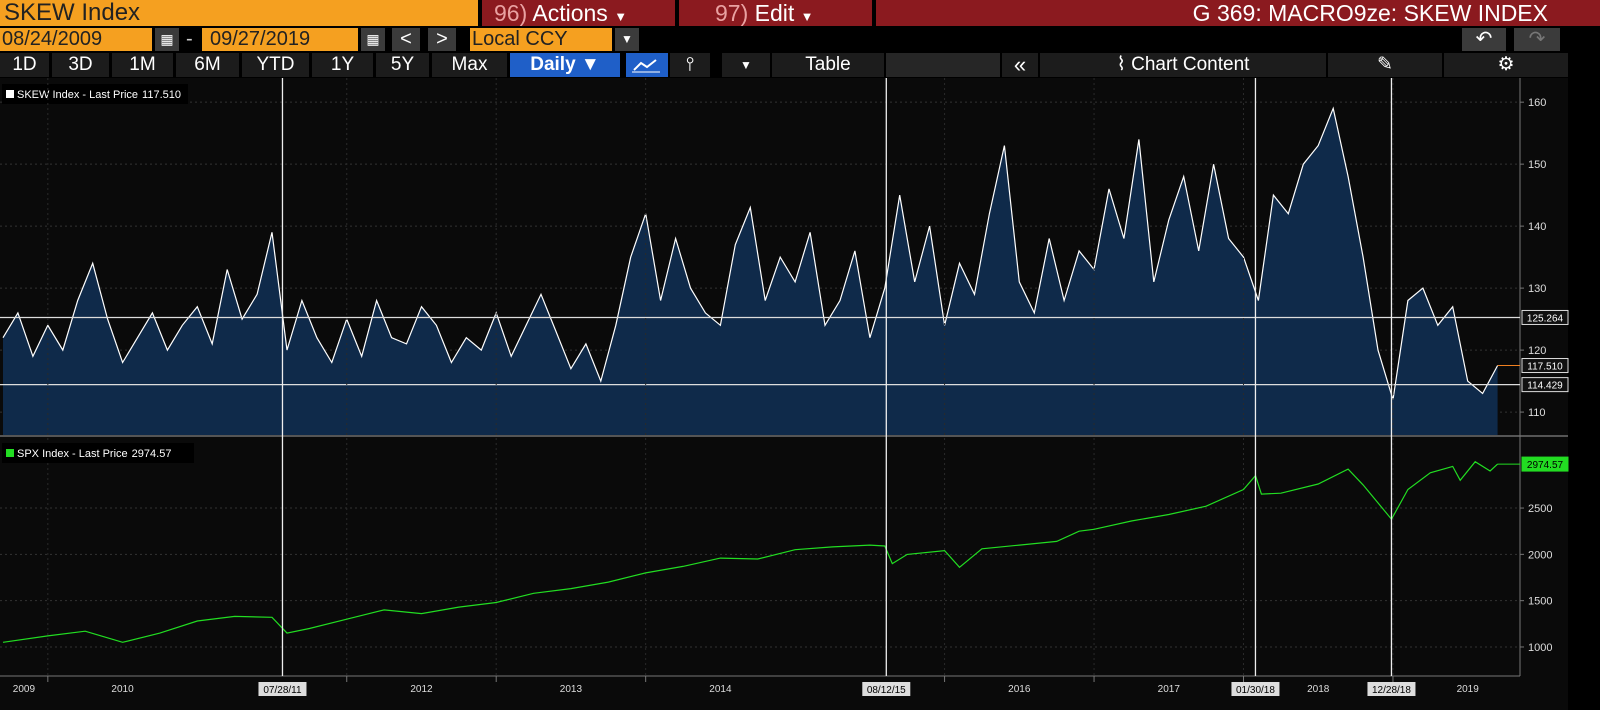 The width and height of the screenshot is (1600, 710). Describe the element at coordinates (469, 65) in the screenshot. I see `period-button: Max` at that location.